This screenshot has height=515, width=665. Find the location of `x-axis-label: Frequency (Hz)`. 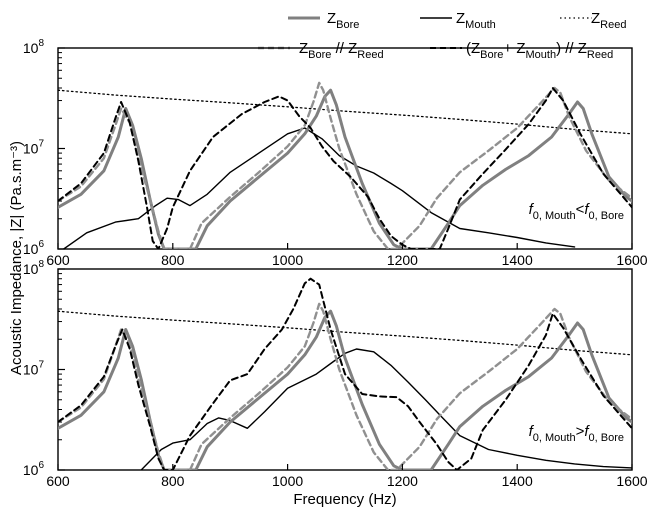

x-axis-label: Frequency (Hz) is located at coordinates (344, 499).